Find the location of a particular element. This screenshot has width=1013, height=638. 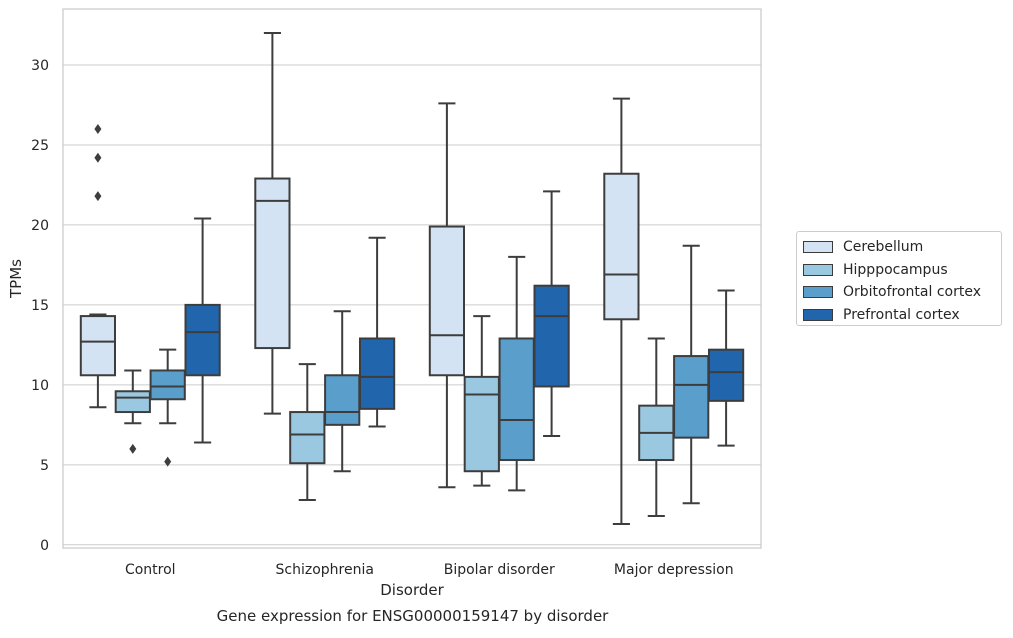

legend-item: Hipppocampus is located at coordinates (899, 270).